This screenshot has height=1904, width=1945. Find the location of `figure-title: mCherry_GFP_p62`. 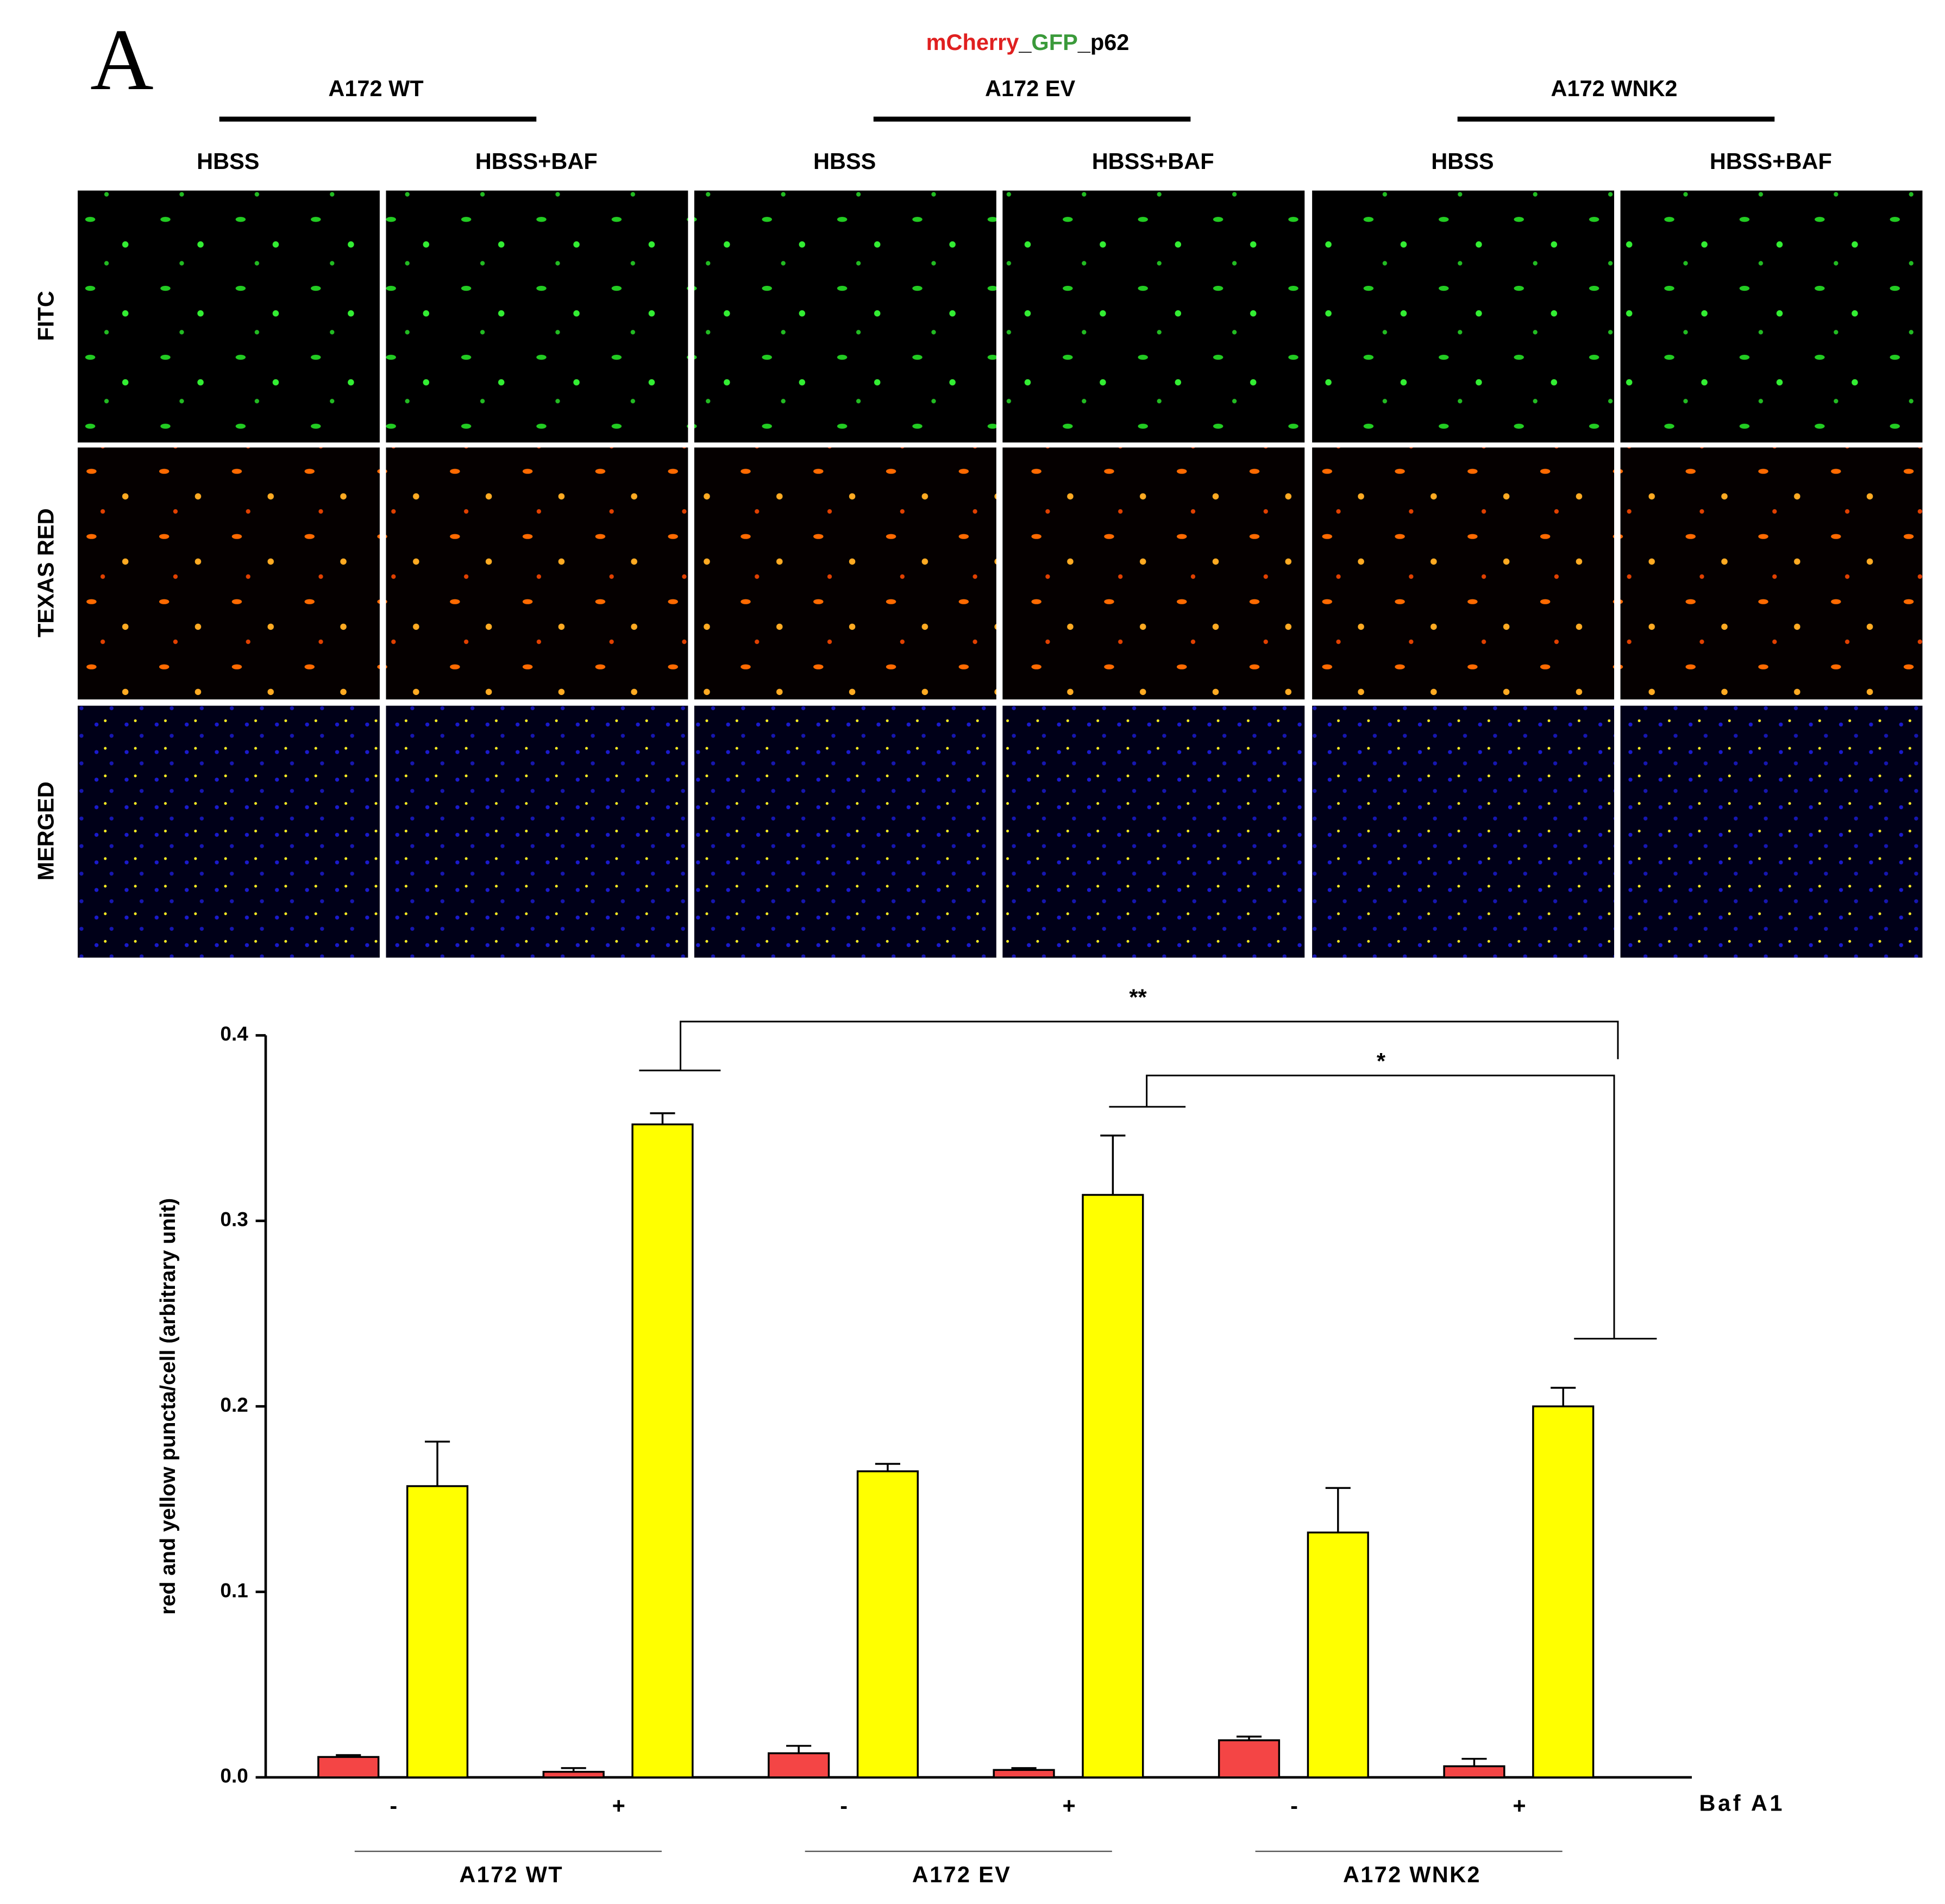

figure-title: mCherry_GFP_p62 is located at coordinates (1028, 42).